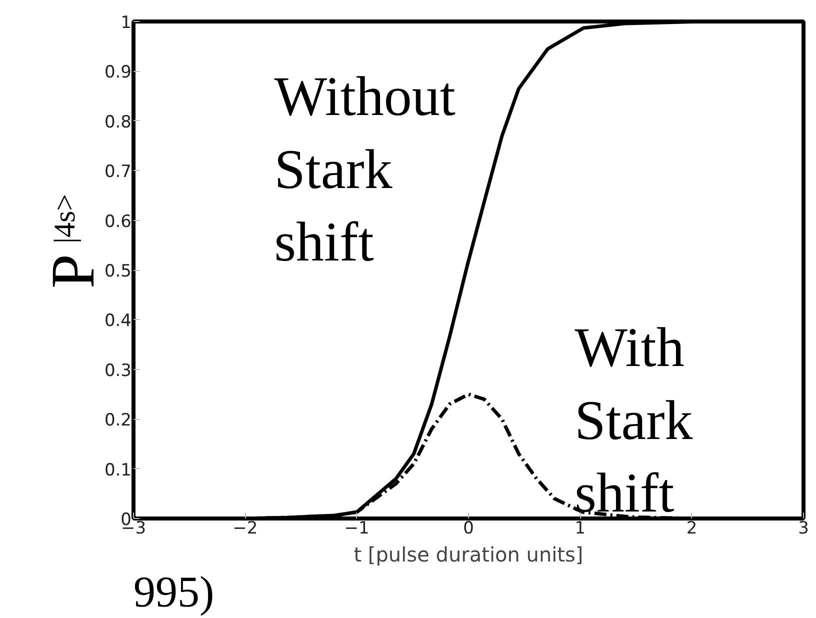  I want to click on y-tick-label: 0.8, so click(118, 122).